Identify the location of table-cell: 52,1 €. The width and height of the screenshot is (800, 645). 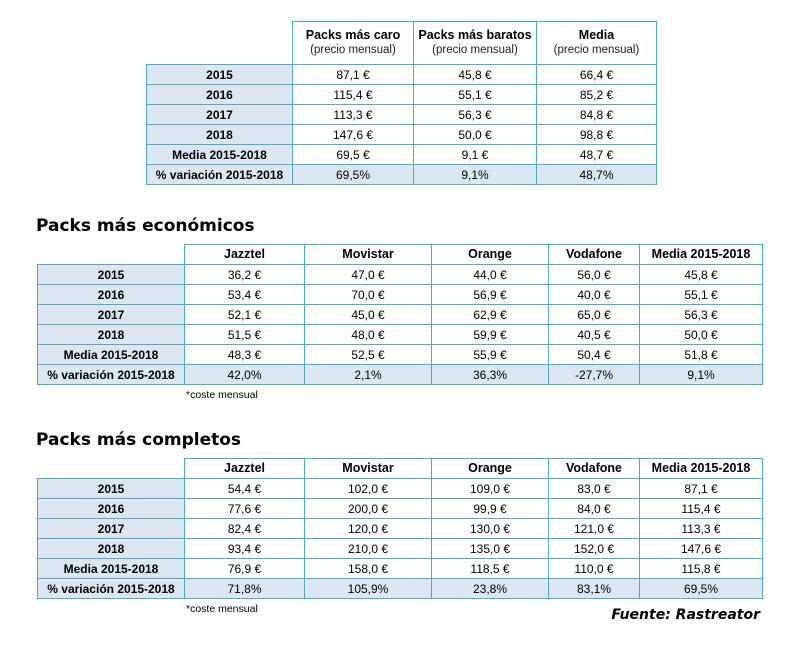
(244, 314).